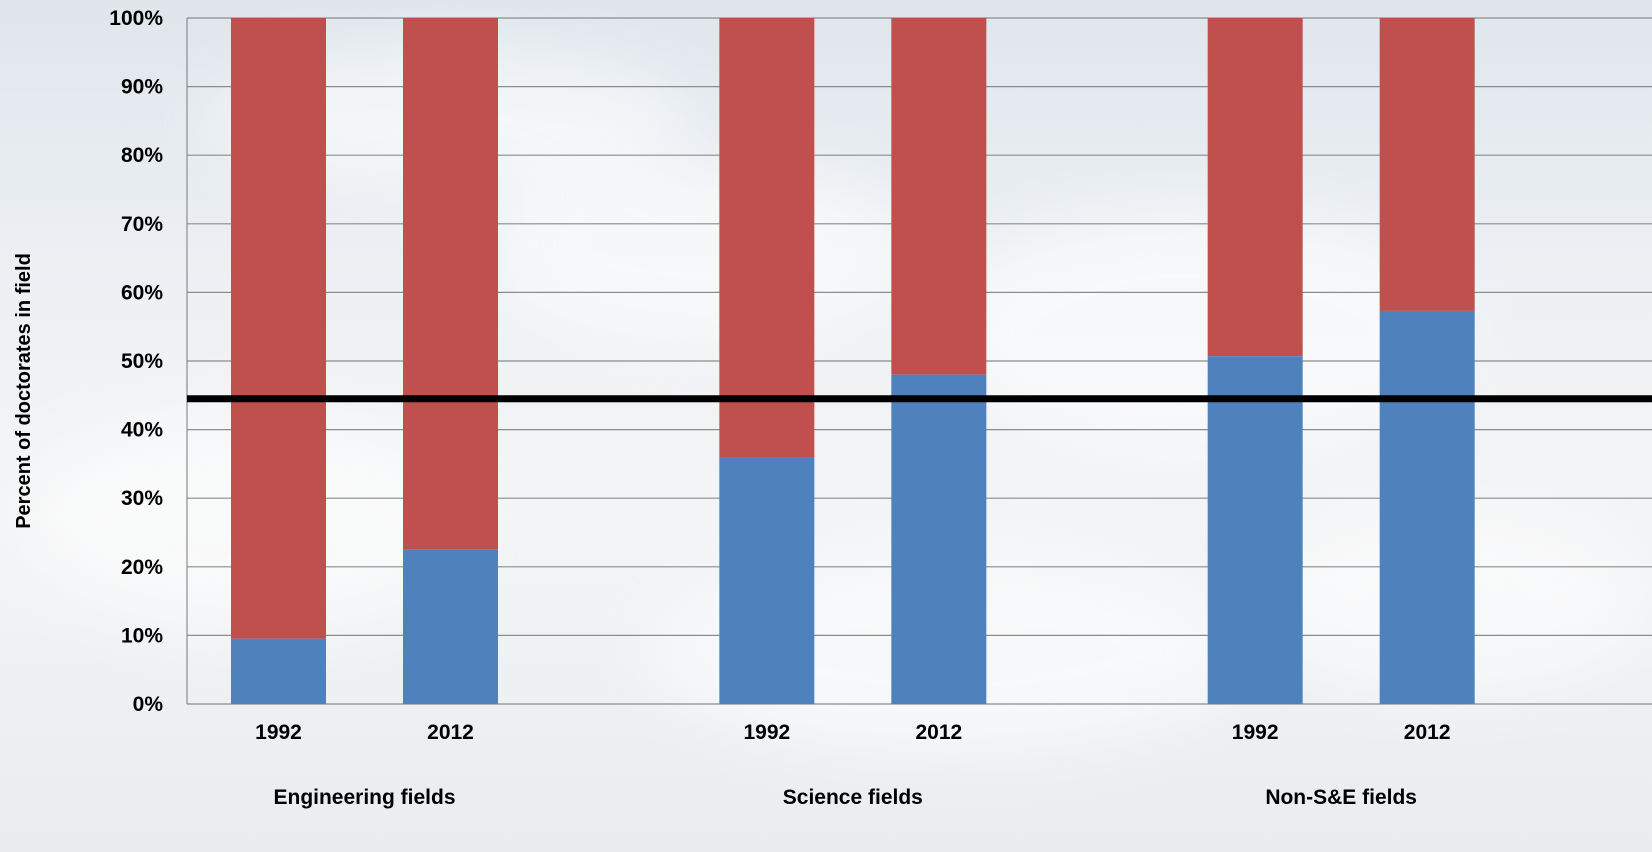 This screenshot has height=852, width=1652. What do you see at coordinates (142, 567) in the screenshot?
I see `y-tick-label: 20%` at bounding box center [142, 567].